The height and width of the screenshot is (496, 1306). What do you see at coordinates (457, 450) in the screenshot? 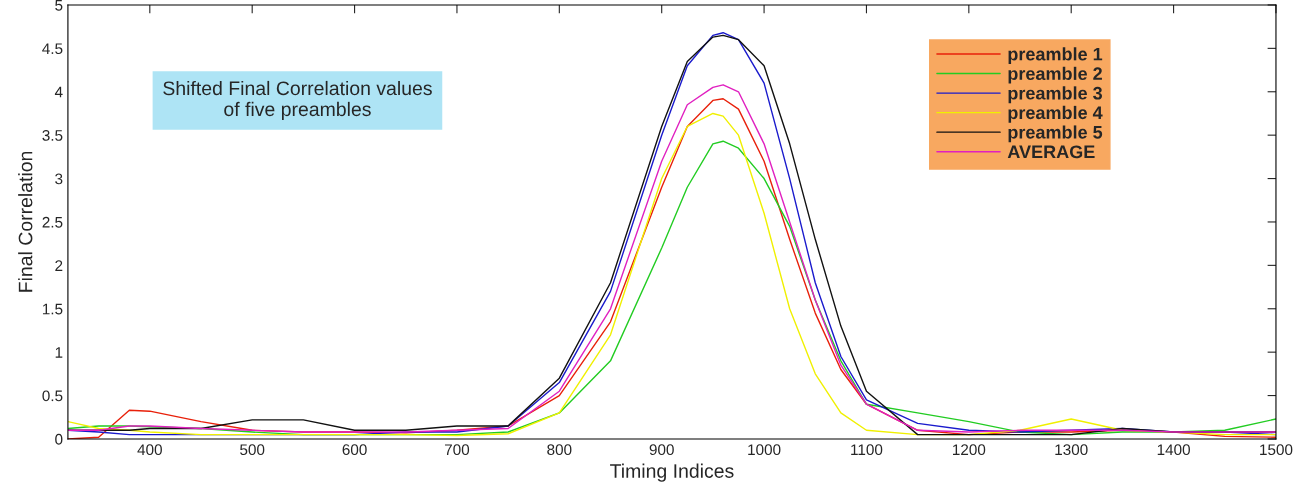
I see `x-tick-label: 700` at bounding box center [457, 450].